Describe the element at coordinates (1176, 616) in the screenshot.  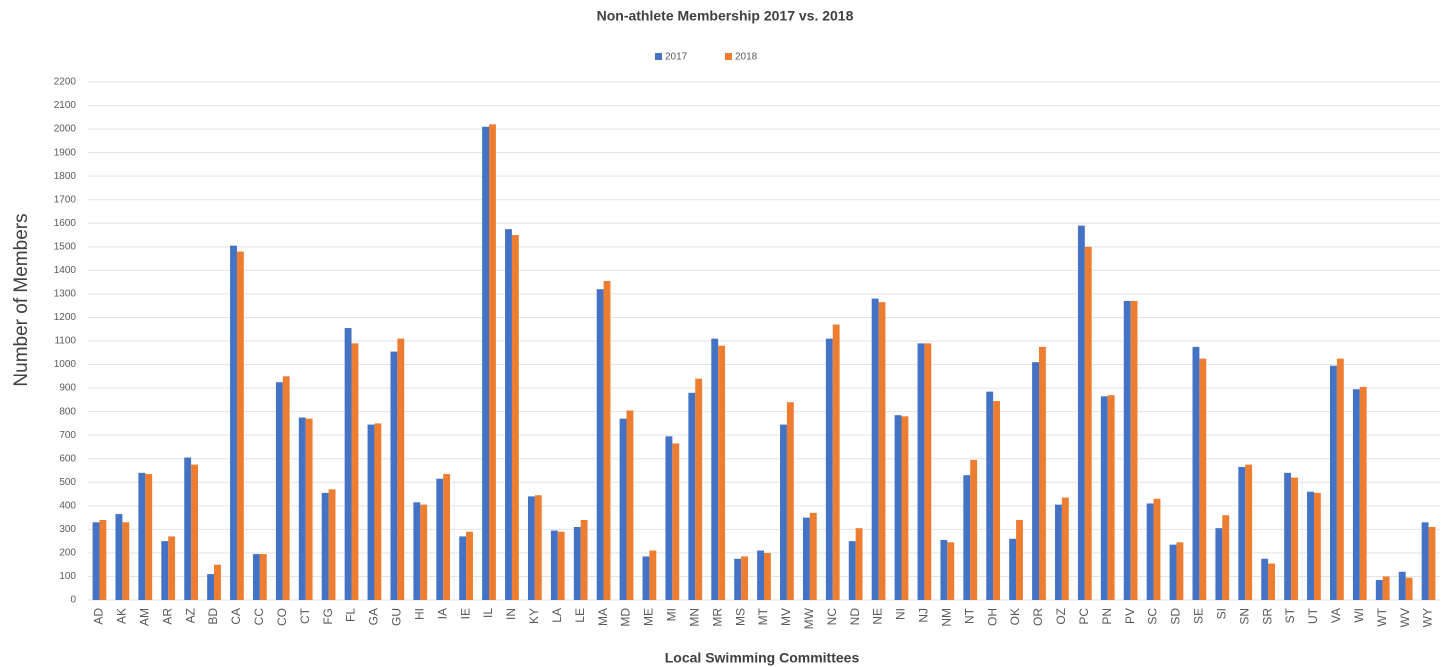
I see `x-tick-label: SD` at that location.